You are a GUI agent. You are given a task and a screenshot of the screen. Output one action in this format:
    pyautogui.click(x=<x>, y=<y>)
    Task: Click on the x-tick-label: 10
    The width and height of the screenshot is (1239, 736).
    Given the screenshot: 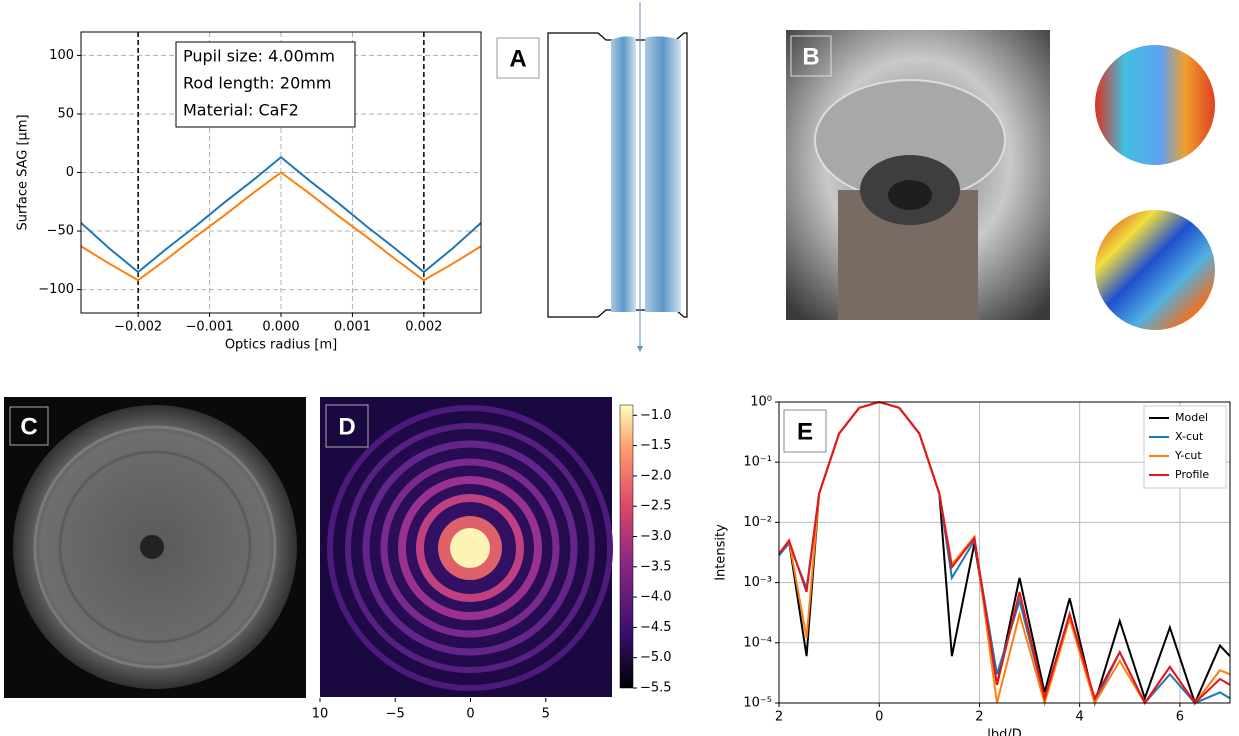 What is the action you would take?
    pyautogui.click(x=320, y=714)
    